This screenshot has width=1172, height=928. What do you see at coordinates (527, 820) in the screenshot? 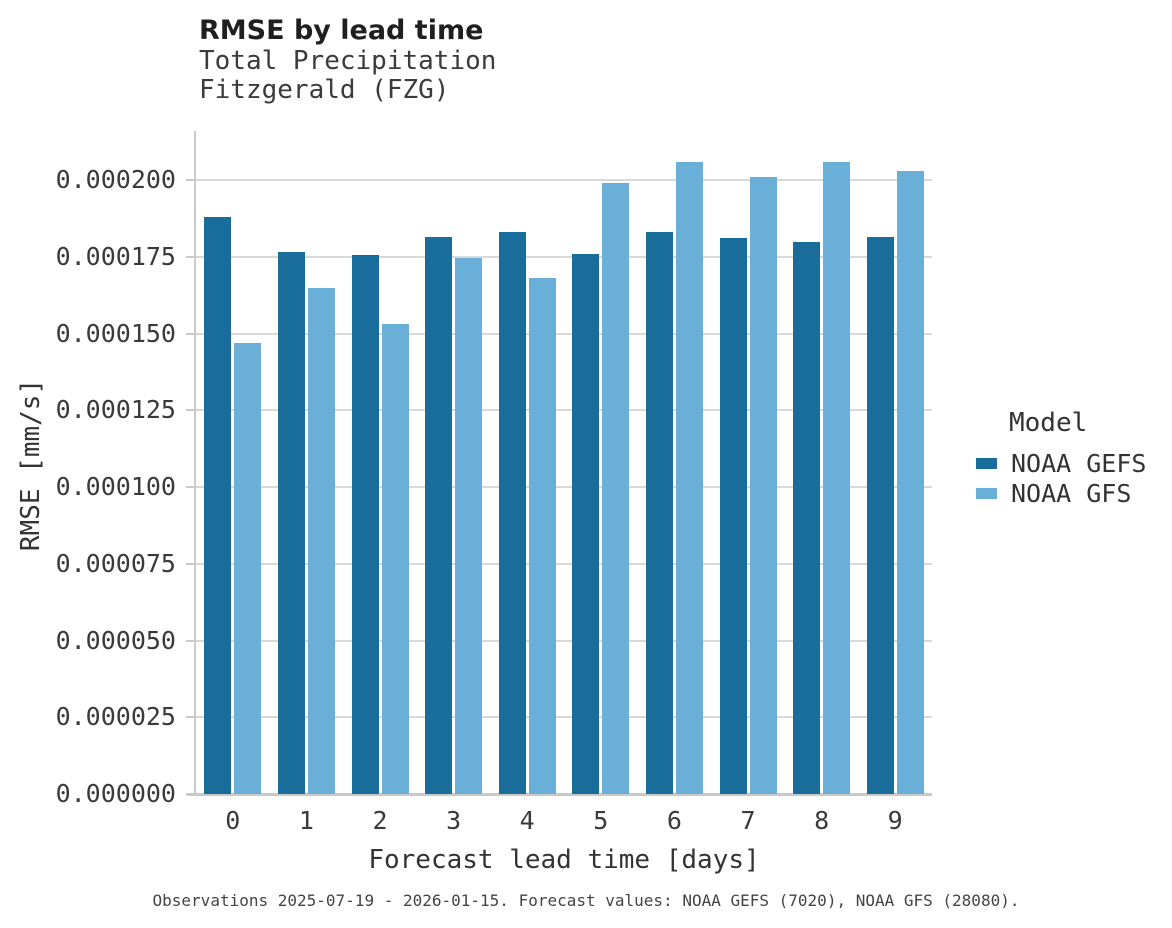
I see `x-tick-label: 4` at bounding box center [527, 820].